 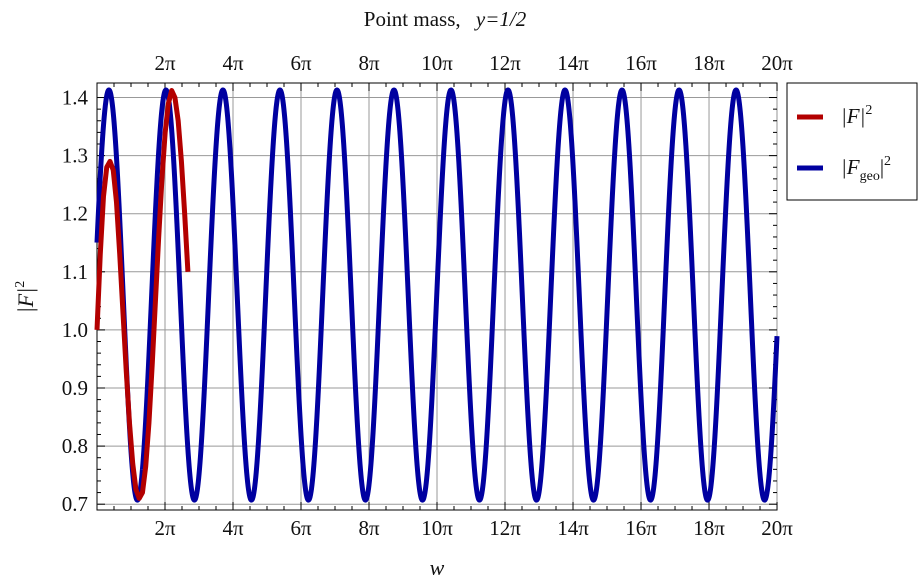 I want to click on x-tick-label-bottom: 20π, so click(x=777, y=528).